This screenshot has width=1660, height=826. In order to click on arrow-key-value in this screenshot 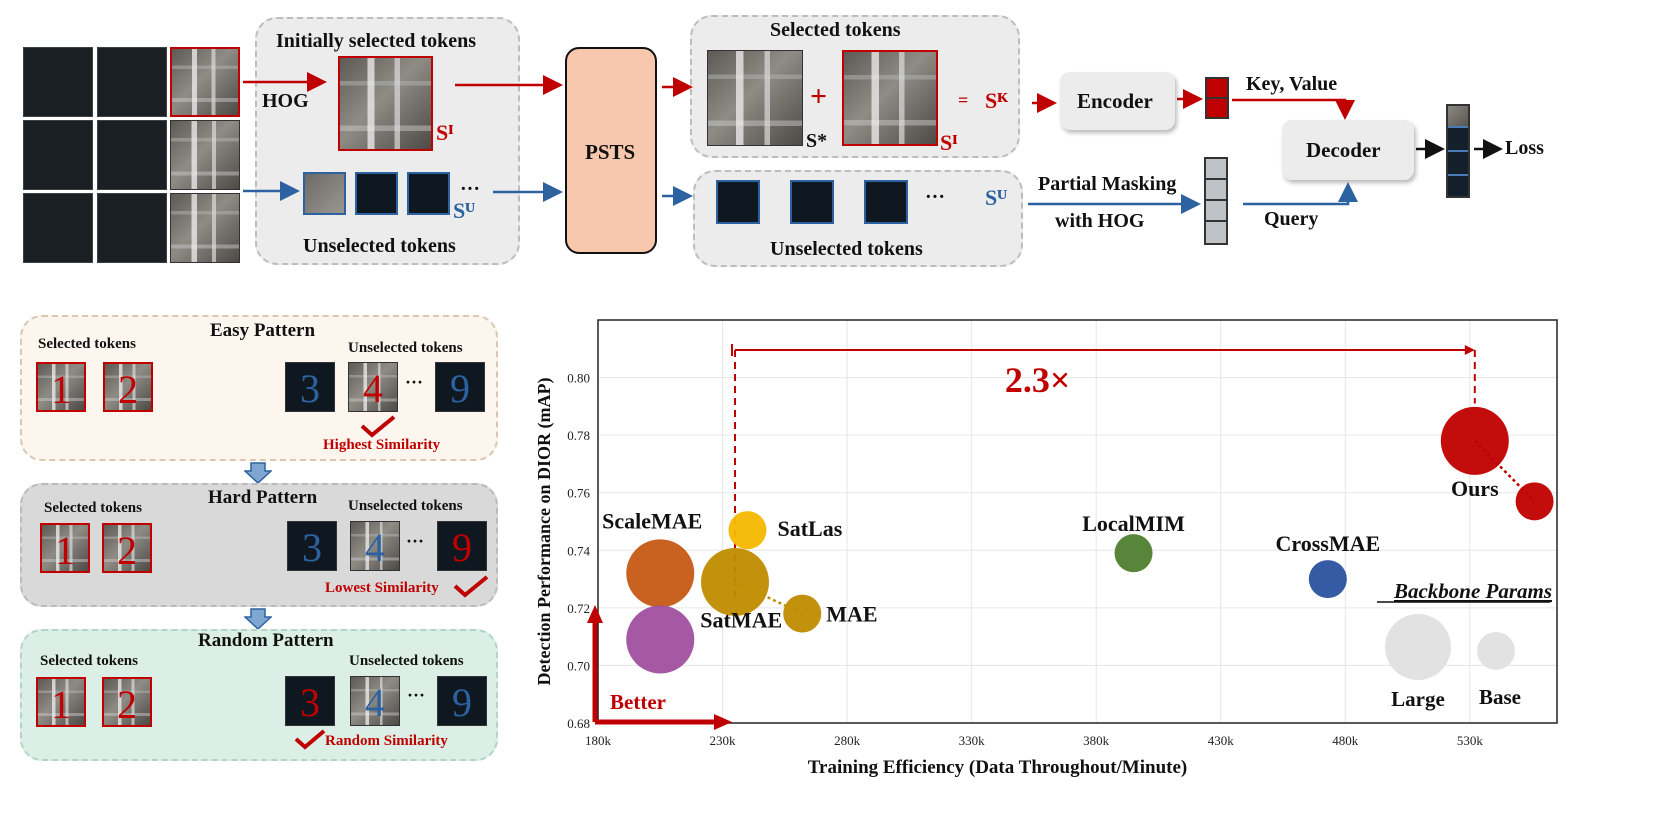, I will do `click(1293, 109)`.